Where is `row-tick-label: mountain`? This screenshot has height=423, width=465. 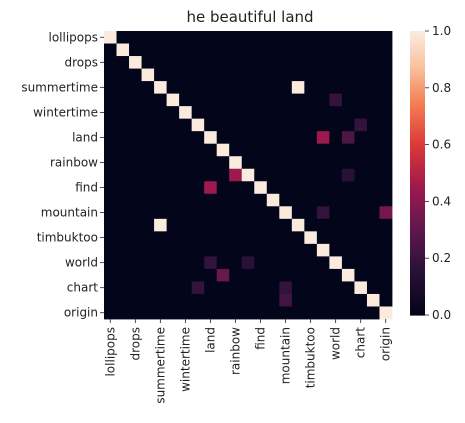
row-tick-label: mountain is located at coordinates (69, 213).